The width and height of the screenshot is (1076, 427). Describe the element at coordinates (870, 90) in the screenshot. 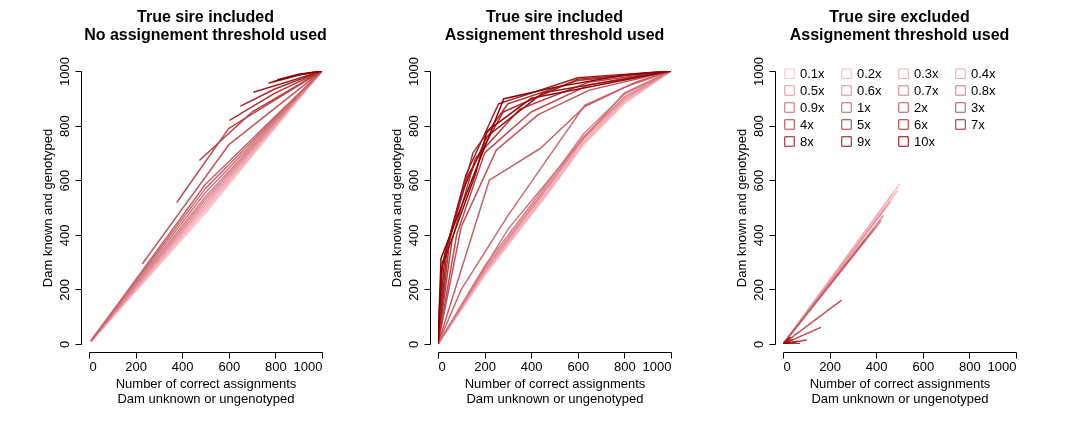

I see `legend-label: 0.6x` at that location.